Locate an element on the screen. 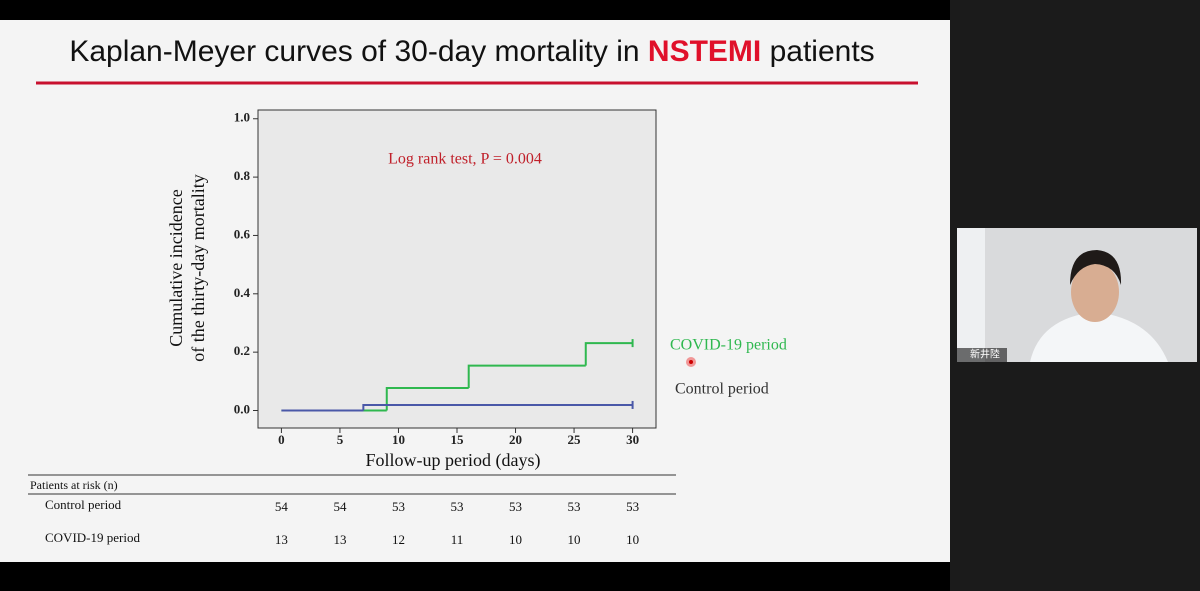 The width and height of the screenshot is (1200, 591). title-highlight: NSTEMI is located at coordinates (704, 51).